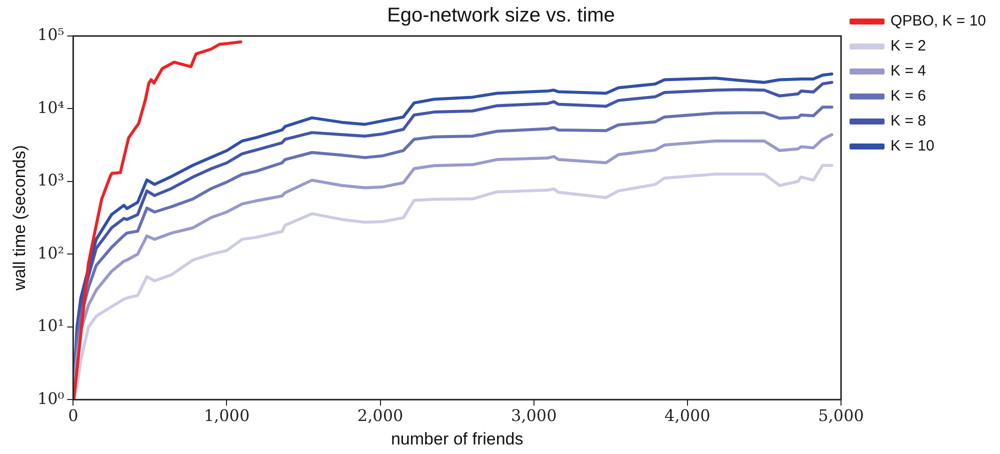 This screenshot has height=454, width=1000. What do you see at coordinates (50, 326) in the screenshot?
I see `y-tick-label: 10¹` at bounding box center [50, 326].